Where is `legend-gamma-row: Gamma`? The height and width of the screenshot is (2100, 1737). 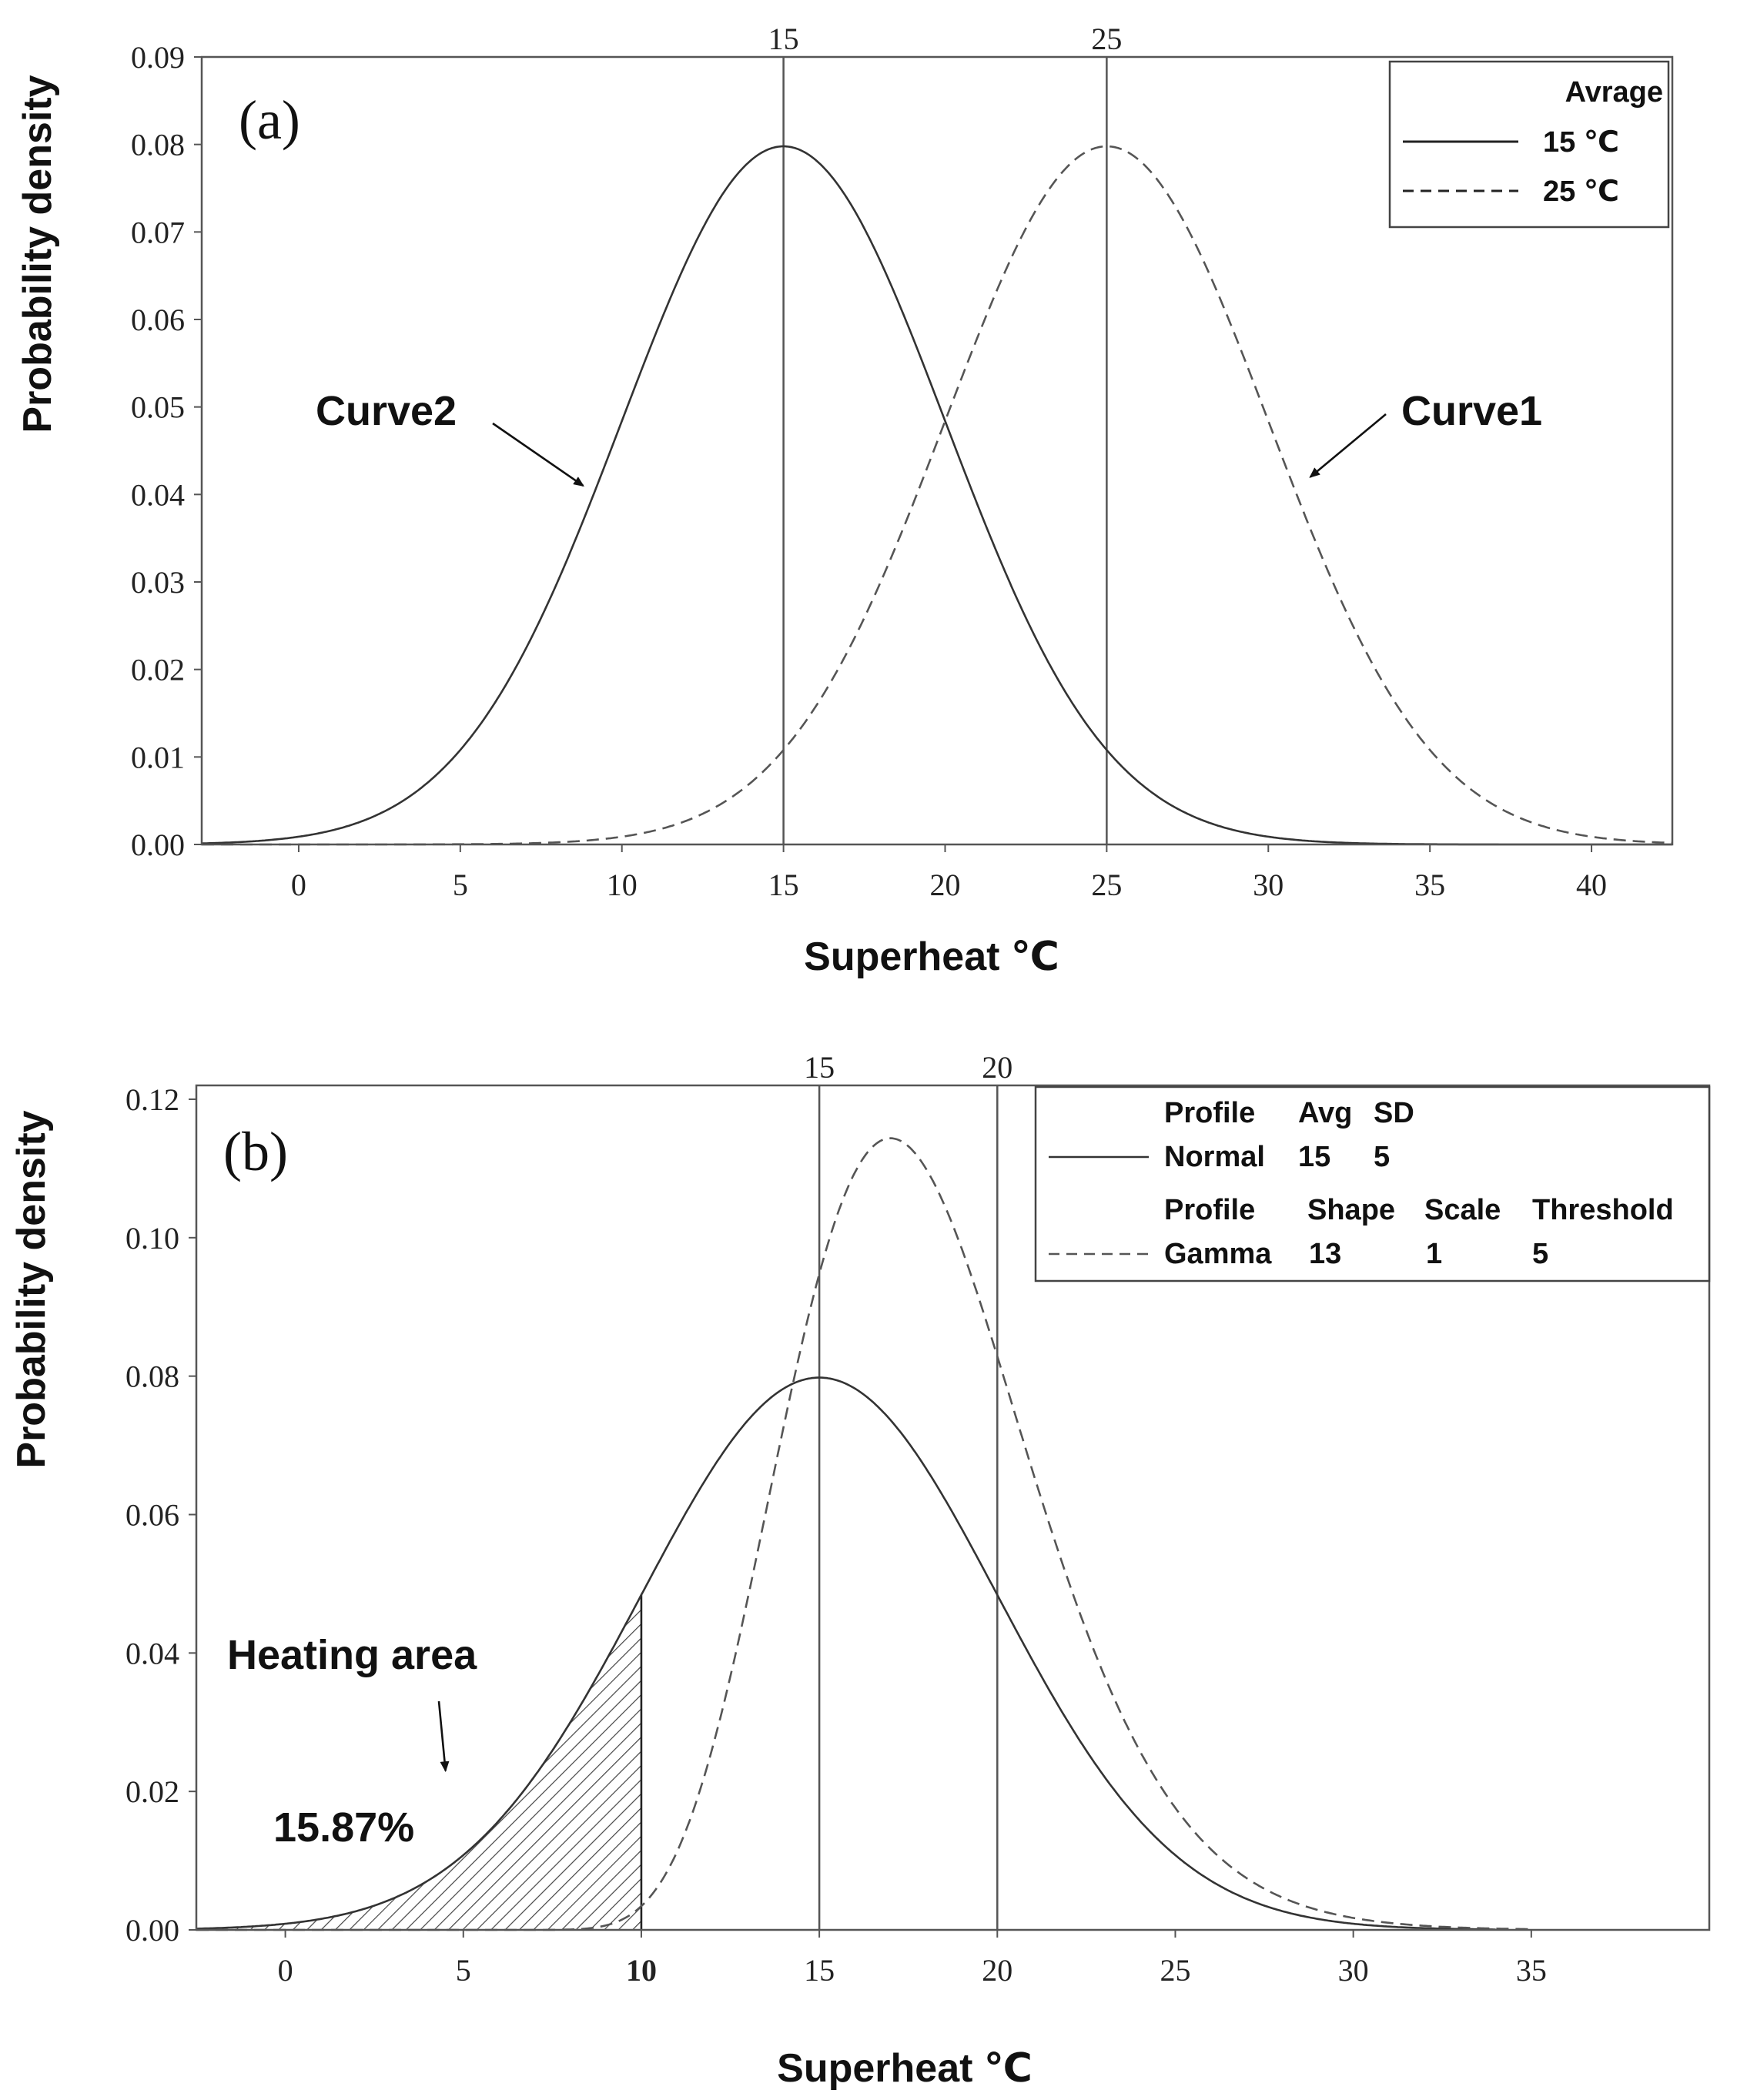 legend-gamma-row: Gamma is located at coordinates (1218, 1254).